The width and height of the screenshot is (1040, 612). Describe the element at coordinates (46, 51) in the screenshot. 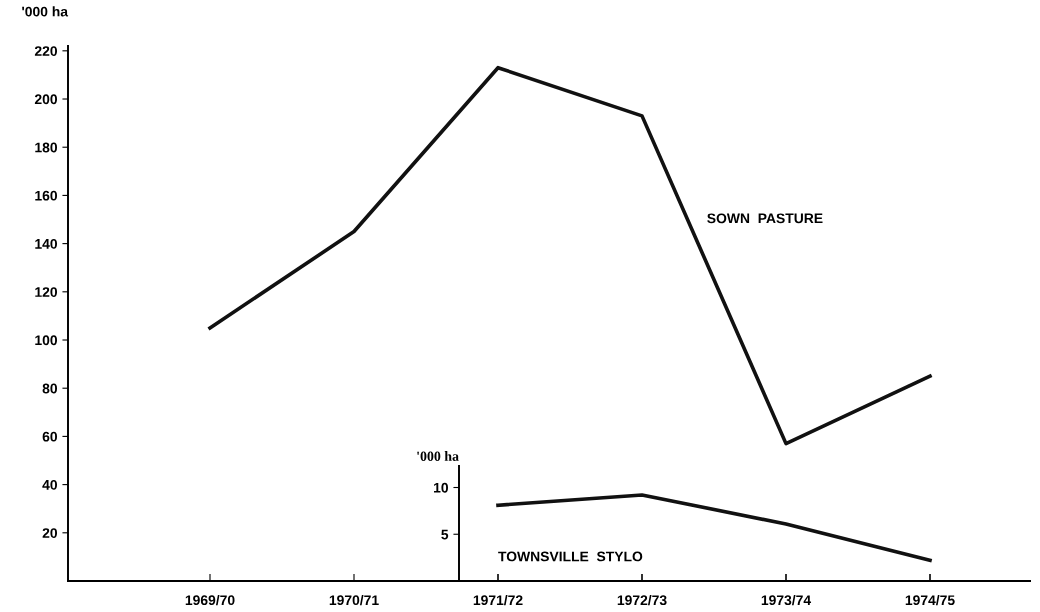

I see `y-tick-label: 220` at that location.